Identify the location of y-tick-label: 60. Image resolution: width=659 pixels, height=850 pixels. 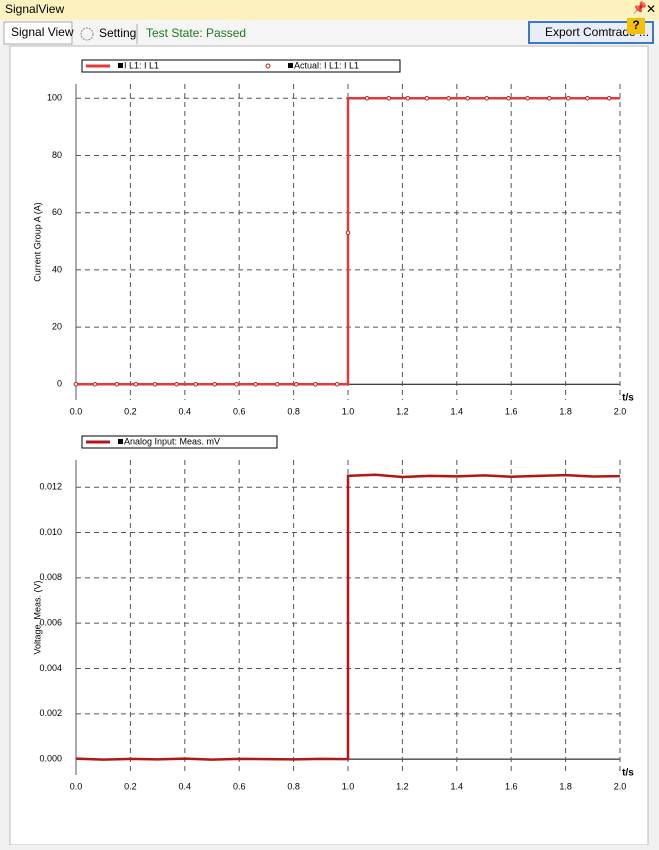
(57, 212).